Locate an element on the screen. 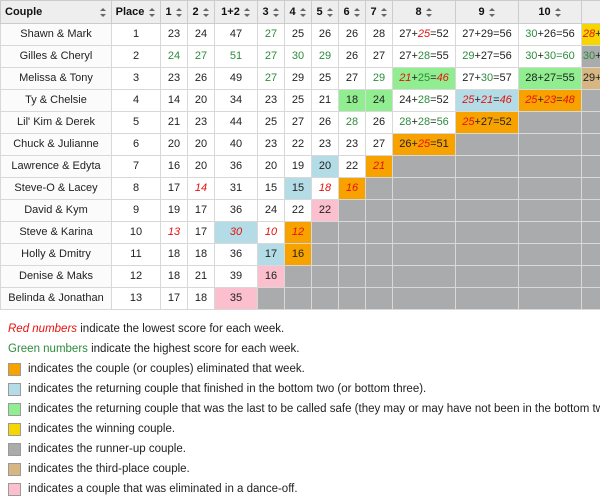 This screenshot has height=499, width=600. score-cell: 30+30=60 is located at coordinates (550, 57).